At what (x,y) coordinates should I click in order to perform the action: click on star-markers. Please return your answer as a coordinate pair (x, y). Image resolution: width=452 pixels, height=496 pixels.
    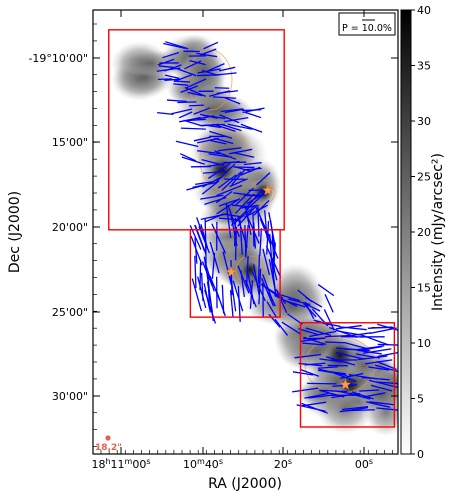
    Looking at the image, I should click on (288, 287).